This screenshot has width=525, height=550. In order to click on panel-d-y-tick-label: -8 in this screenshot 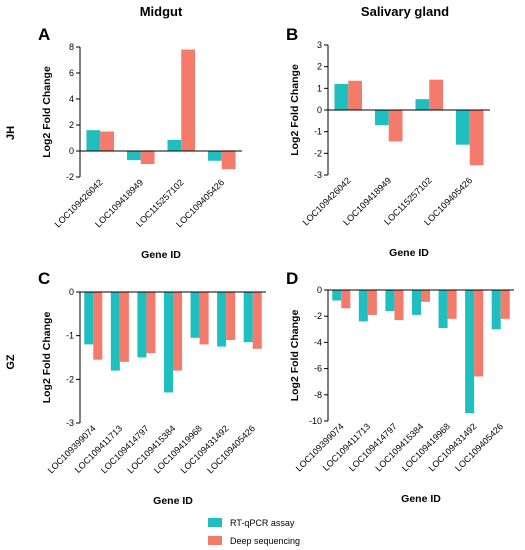, I will do `click(318, 395)`.